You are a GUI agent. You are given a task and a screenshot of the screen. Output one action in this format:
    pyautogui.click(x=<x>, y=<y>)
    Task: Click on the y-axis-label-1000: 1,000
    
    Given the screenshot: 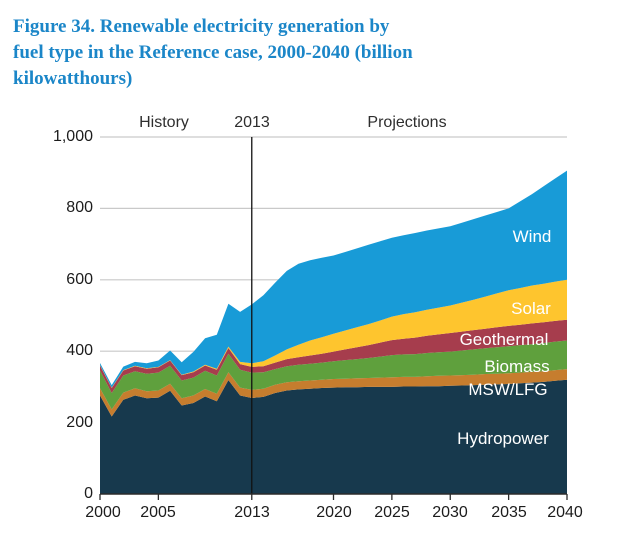 What is the action you would take?
    pyautogui.click(x=72, y=136)
    